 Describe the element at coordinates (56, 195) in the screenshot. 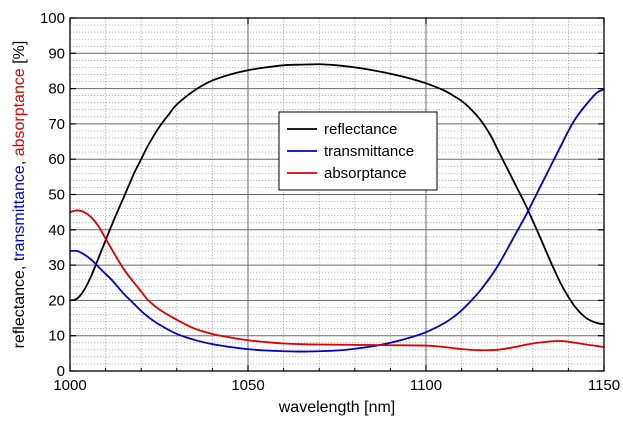

I see `y-tick-label: 50` at that location.